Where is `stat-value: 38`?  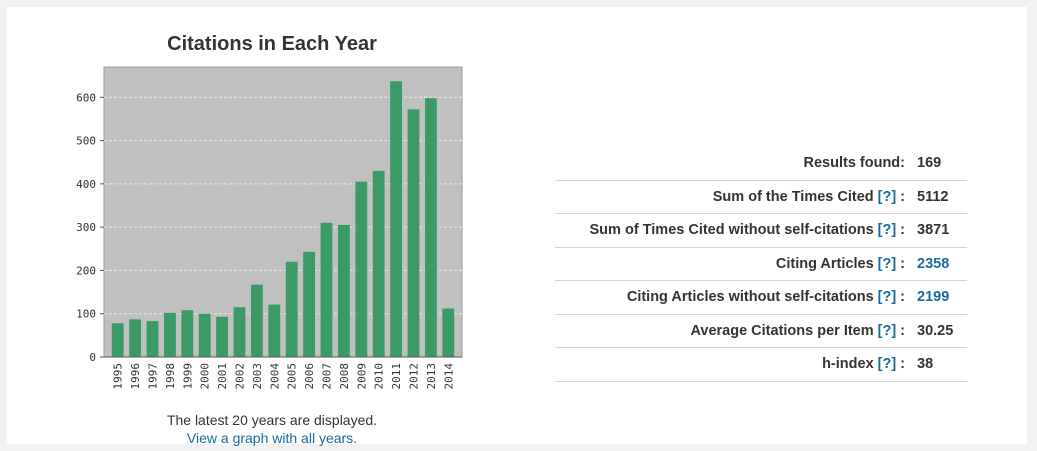 stat-value: 38 is located at coordinates (925, 364).